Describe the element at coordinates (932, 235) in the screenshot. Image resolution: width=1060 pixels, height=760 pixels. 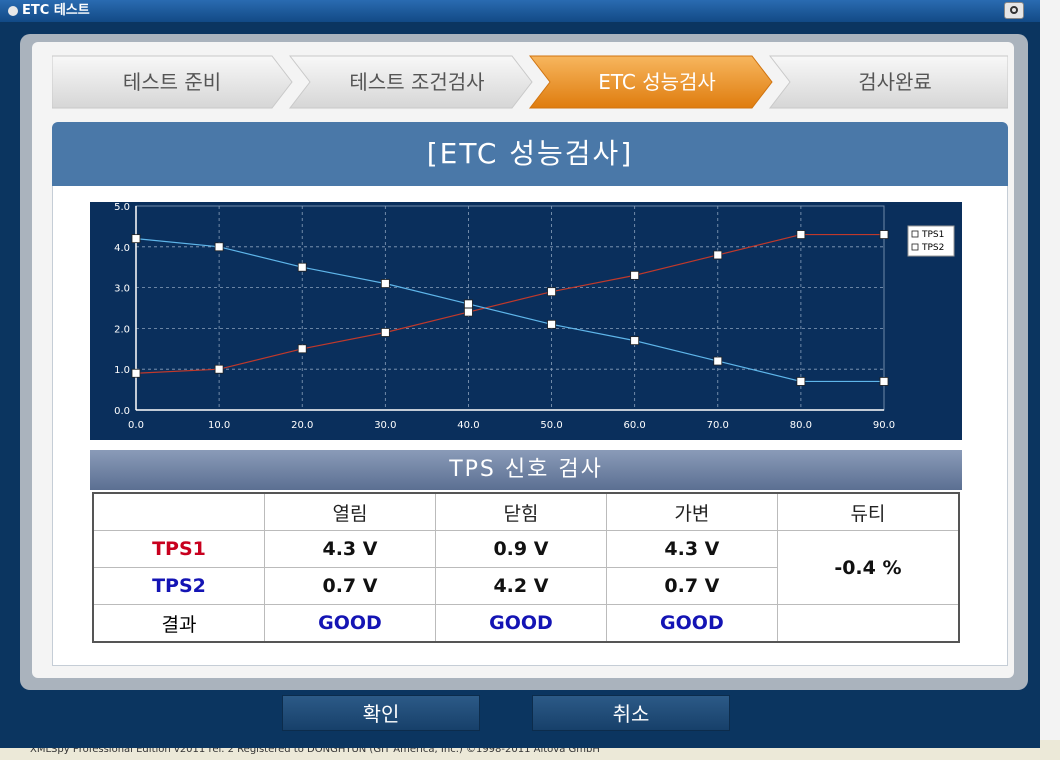
I see `legend-label-tps1: TPS1` at that location.